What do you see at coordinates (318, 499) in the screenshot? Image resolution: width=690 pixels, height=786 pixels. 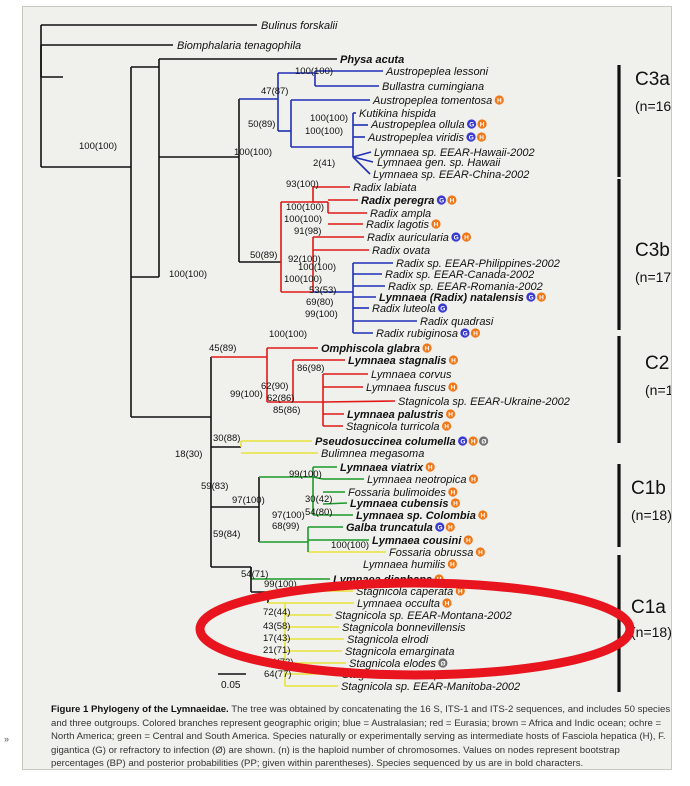 I see `node-support-label: 30(42)` at bounding box center [318, 499].